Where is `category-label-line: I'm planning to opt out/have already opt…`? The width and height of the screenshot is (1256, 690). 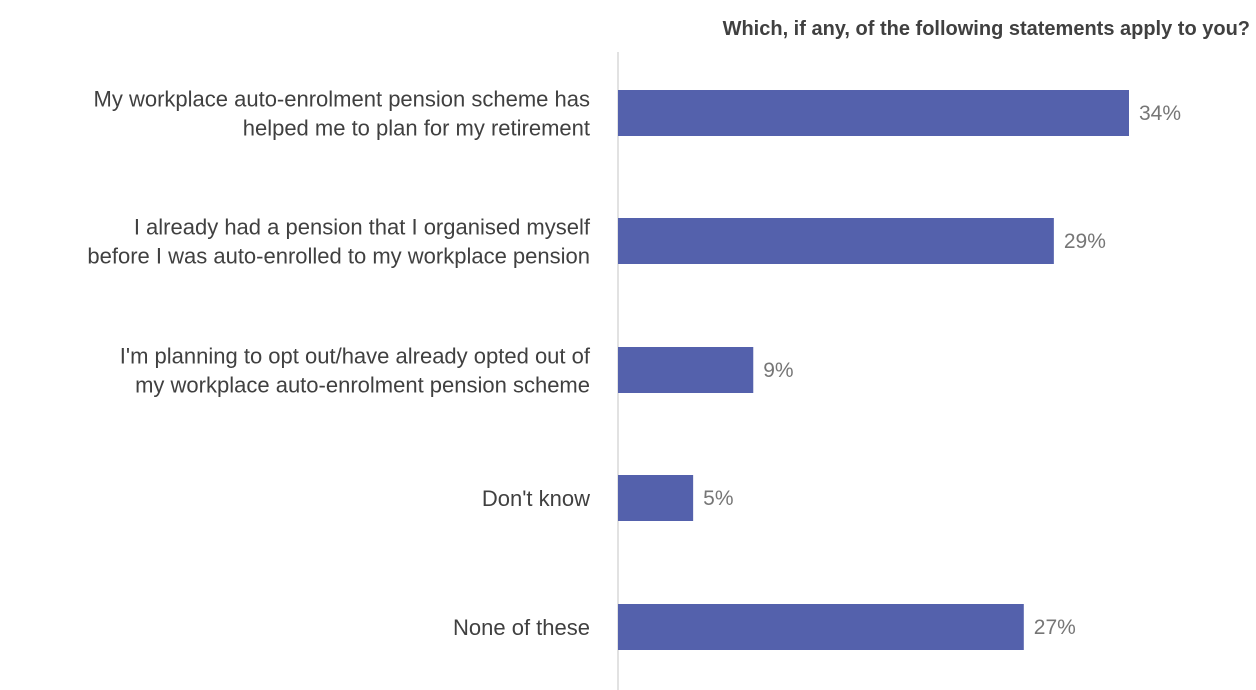 category-label-line: I'm planning to opt out/have already opt… is located at coordinates (355, 356).